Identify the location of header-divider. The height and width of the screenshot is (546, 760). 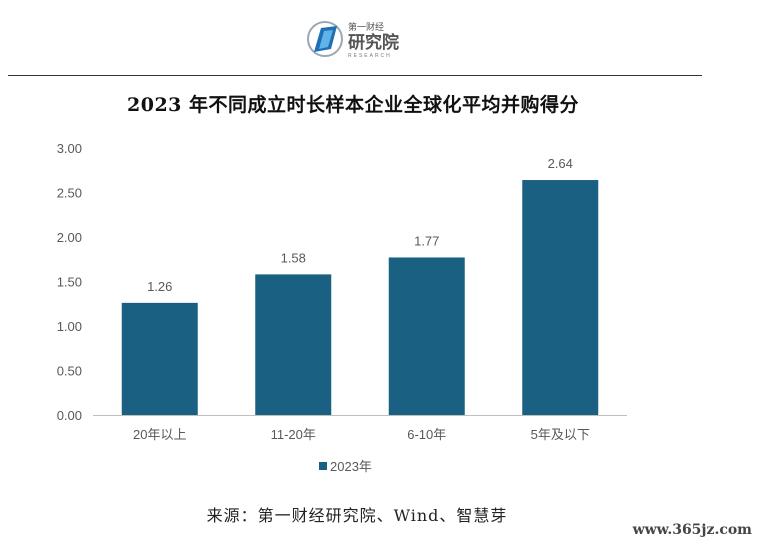
(355, 75).